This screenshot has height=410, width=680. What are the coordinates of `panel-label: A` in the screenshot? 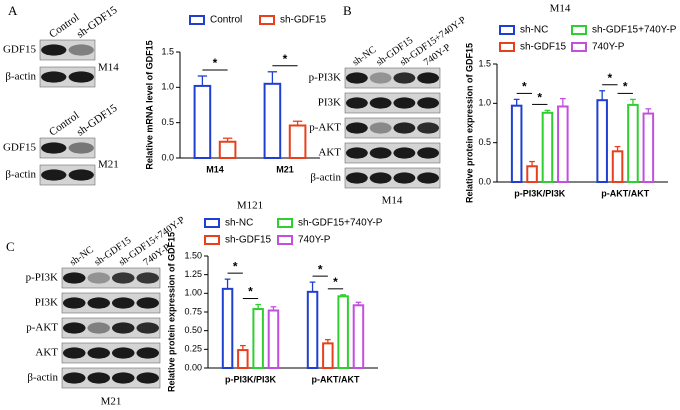 It's located at (13, 10).